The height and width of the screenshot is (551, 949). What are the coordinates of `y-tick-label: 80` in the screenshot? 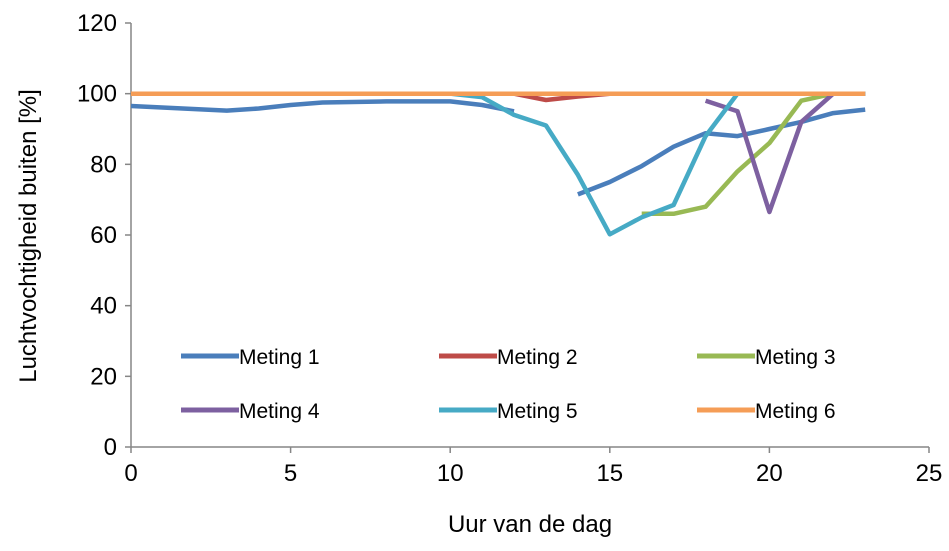 It's located at (103, 164).